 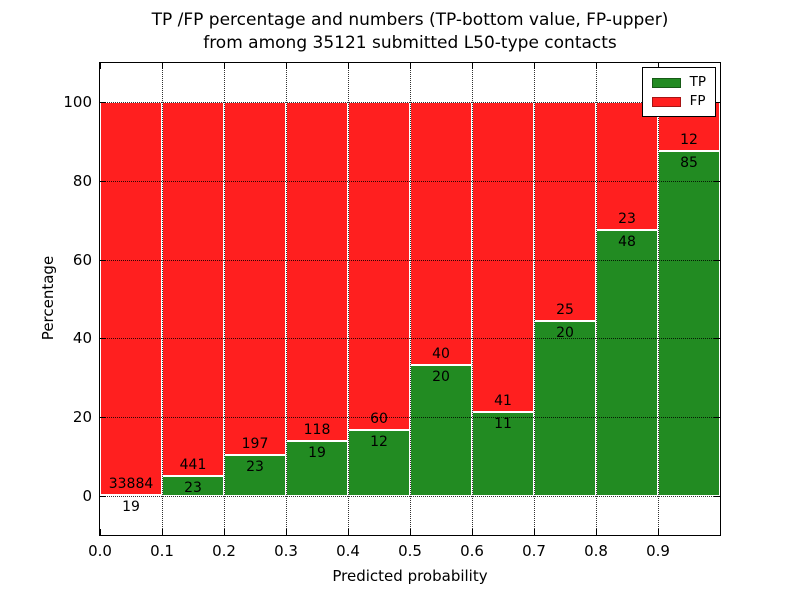 I want to click on fp-count-label: 197, so click(x=255, y=443).